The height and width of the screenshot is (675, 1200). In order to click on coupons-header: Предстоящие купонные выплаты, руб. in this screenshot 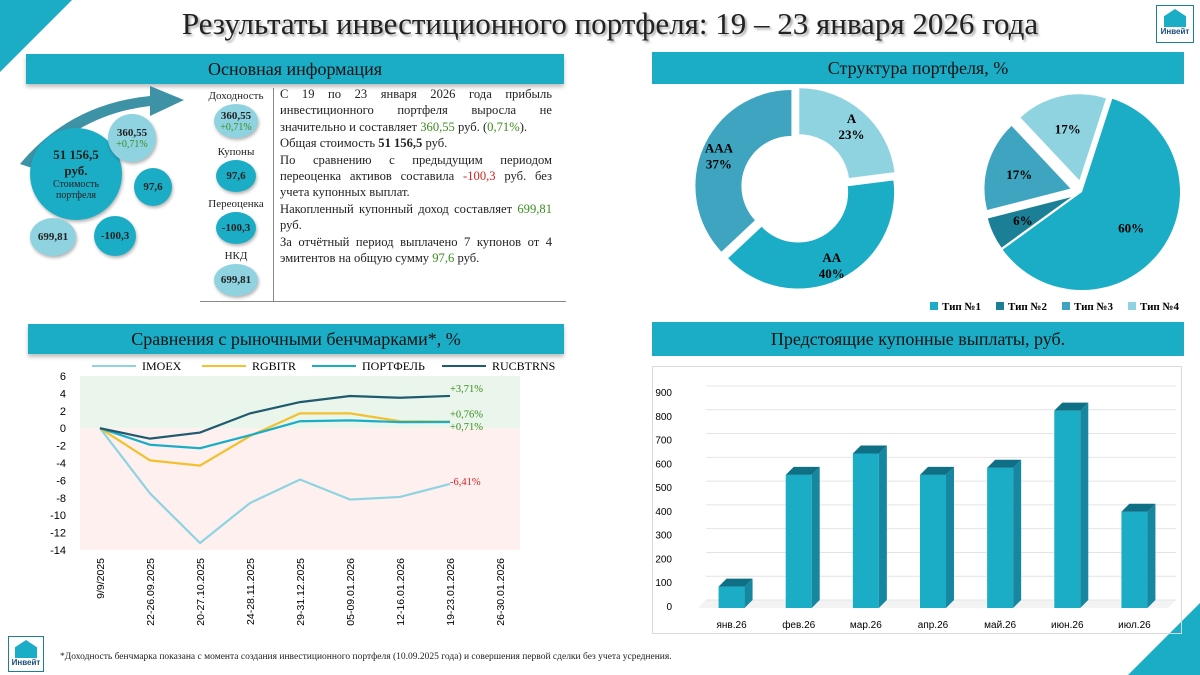, I will do `click(918, 339)`.